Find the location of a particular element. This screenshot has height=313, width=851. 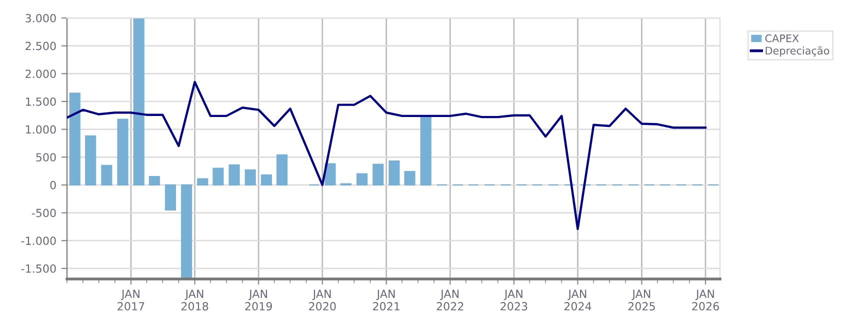

x-tick-label: JAN 2024 is located at coordinates (578, 300).